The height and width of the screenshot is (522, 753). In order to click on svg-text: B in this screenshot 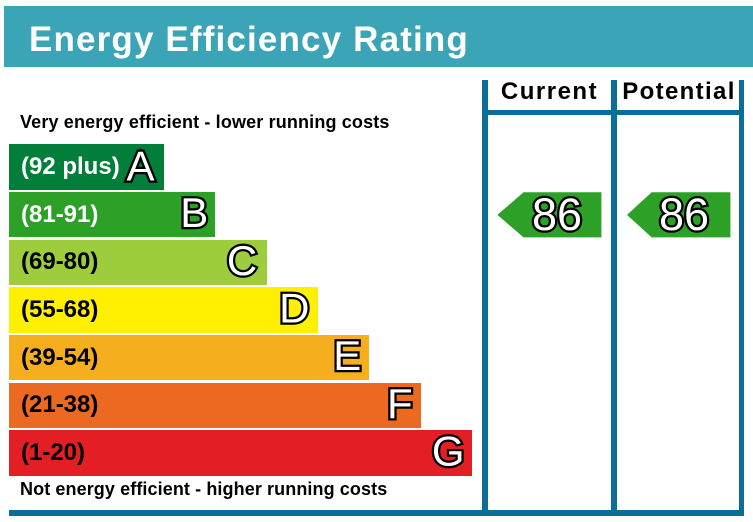, I will do `click(194, 212)`.